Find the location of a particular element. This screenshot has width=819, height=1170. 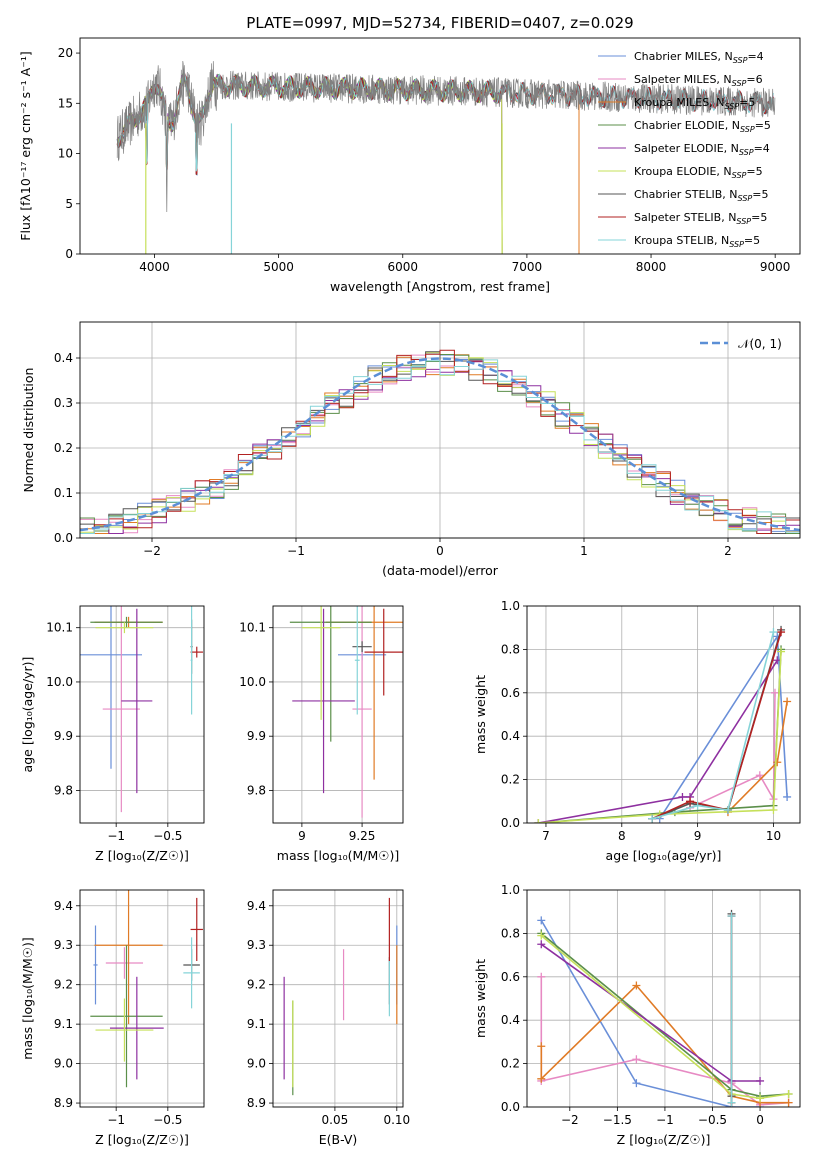

spectrum-xtick-label-0: 4000 is located at coordinates (154, 267).